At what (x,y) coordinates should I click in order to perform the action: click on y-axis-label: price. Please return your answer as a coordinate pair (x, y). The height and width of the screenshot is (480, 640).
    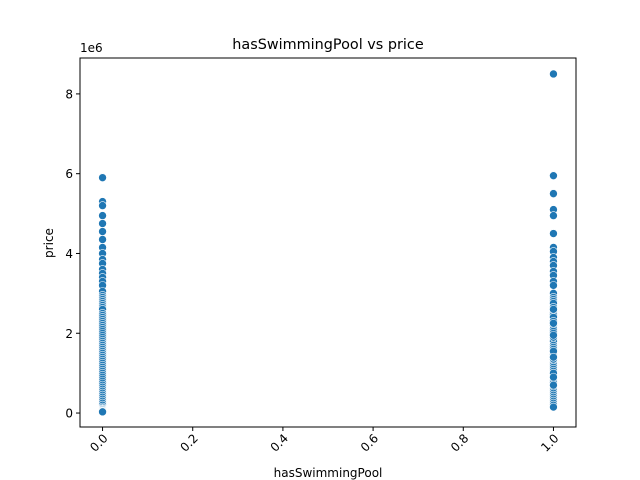
    Looking at the image, I should click on (49, 243).